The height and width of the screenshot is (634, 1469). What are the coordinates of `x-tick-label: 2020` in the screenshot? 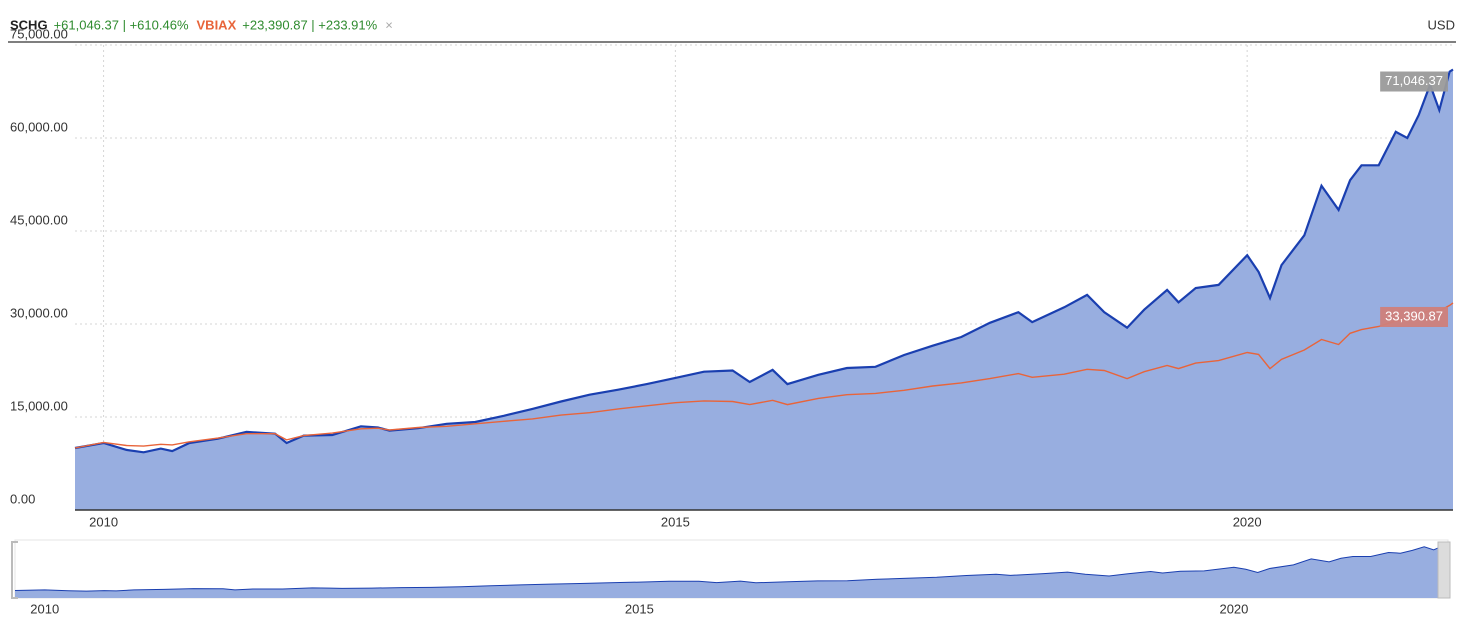 It's located at (1247, 521).